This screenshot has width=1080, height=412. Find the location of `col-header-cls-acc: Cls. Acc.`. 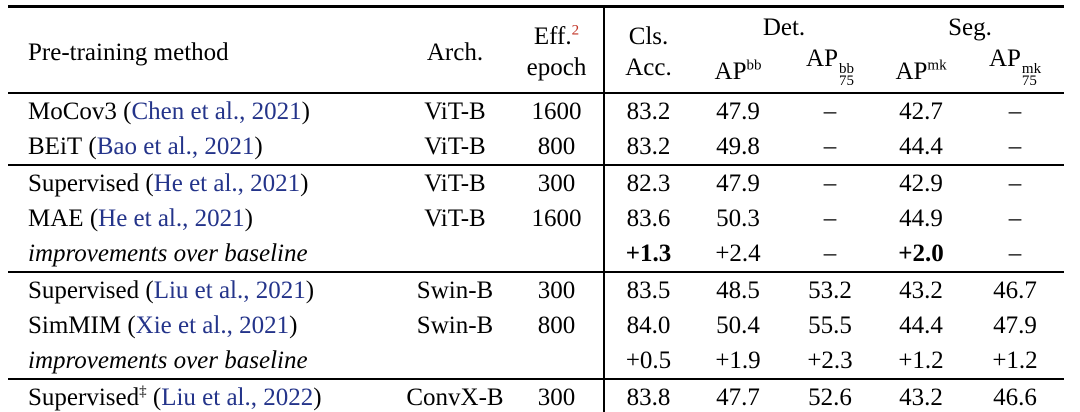

col-header-cls-acc: Cls. Acc. is located at coordinates (647, 49).